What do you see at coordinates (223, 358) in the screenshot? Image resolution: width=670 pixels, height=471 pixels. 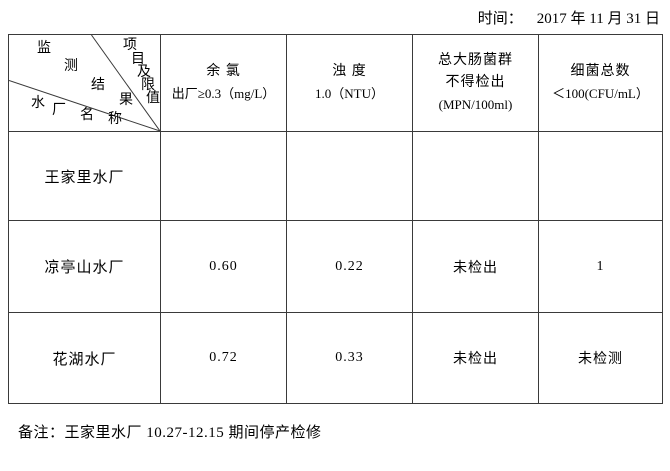 I see `value-cell: 0.72` at bounding box center [223, 358].